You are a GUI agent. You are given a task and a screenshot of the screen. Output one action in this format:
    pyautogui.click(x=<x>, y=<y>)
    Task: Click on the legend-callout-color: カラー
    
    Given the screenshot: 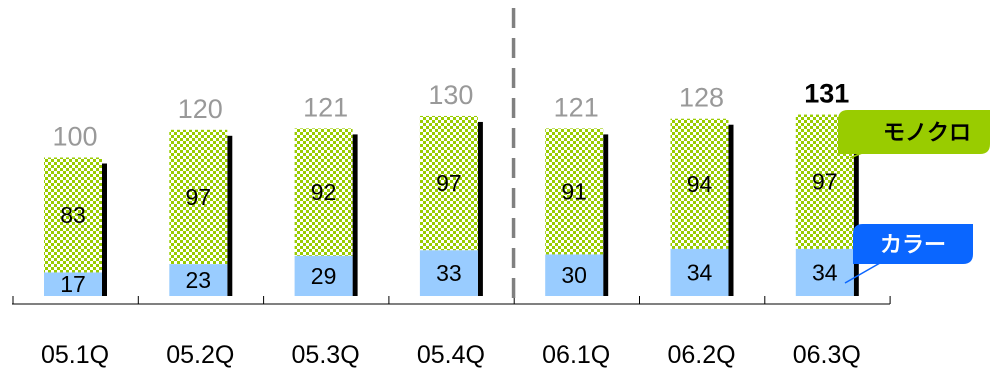 What is the action you would take?
    pyautogui.click(x=909, y=253)
    